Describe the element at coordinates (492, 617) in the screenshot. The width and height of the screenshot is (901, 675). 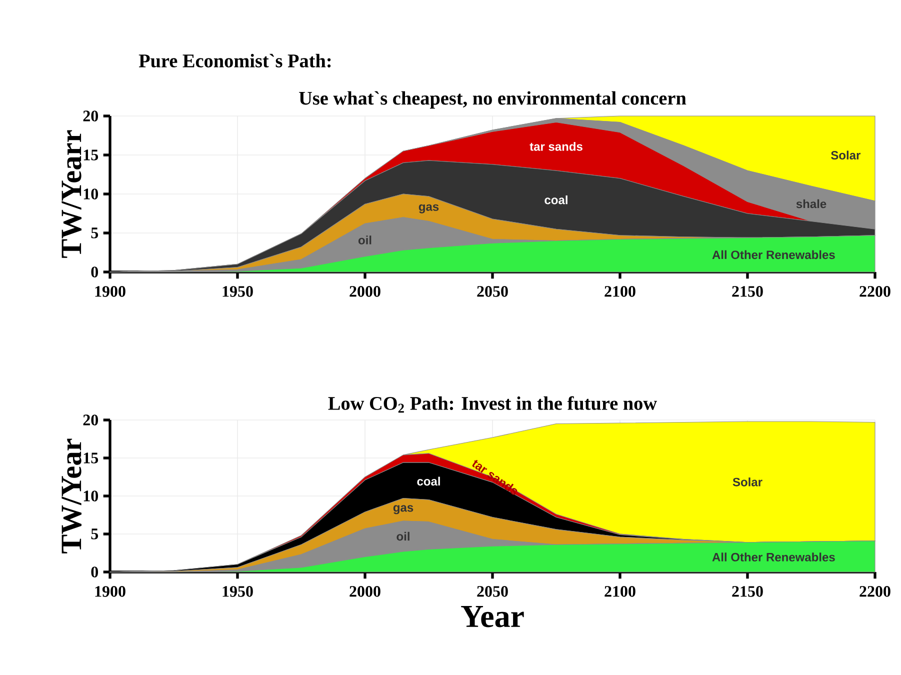
I see `x-axis-title: Year` at that location.